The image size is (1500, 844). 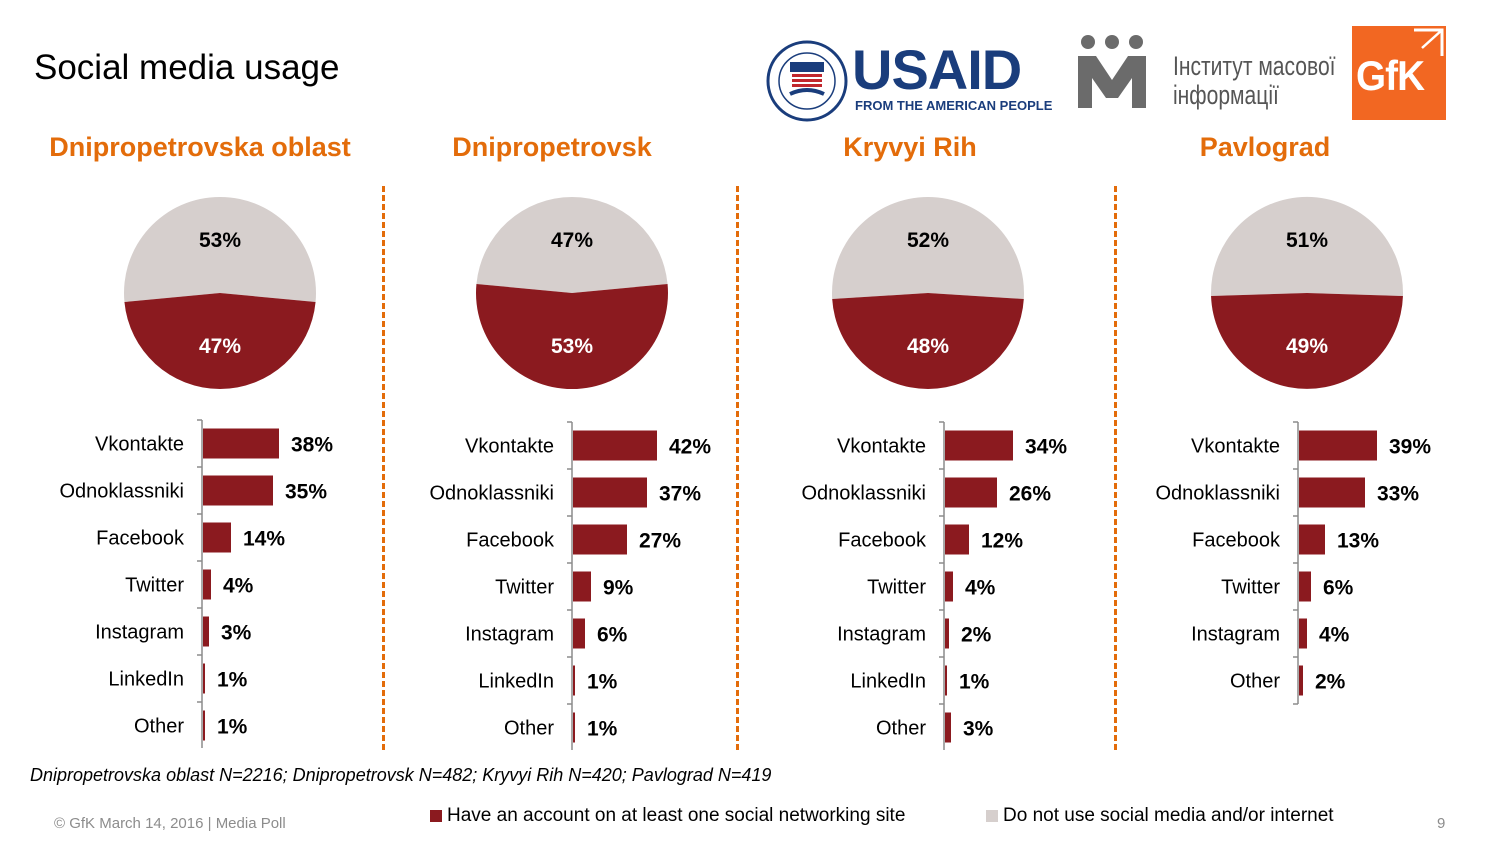 I want to click on pie-label-no-social: 52%, so click(x=928, y=240).